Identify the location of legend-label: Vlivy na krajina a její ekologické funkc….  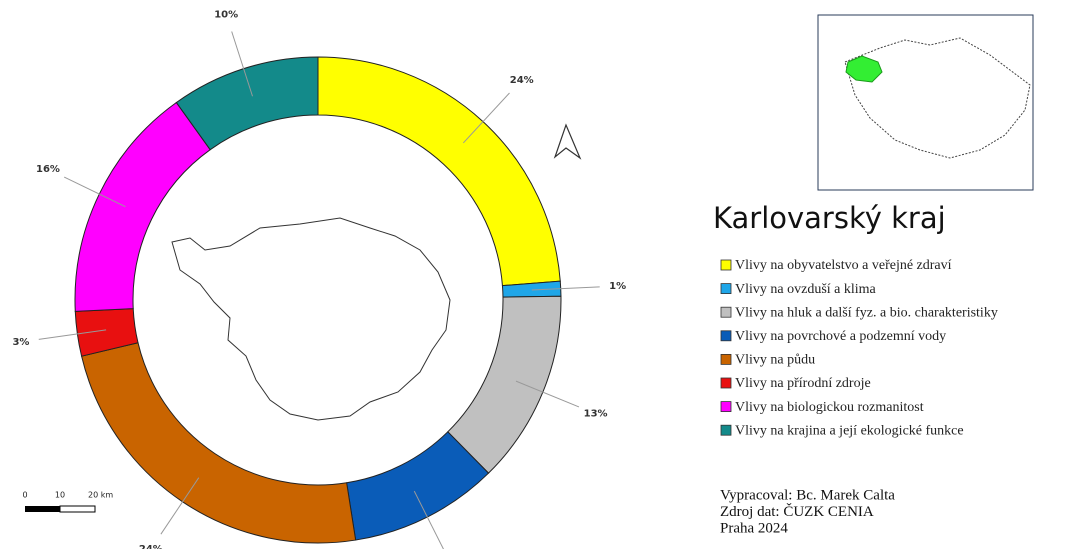
(849, 430).